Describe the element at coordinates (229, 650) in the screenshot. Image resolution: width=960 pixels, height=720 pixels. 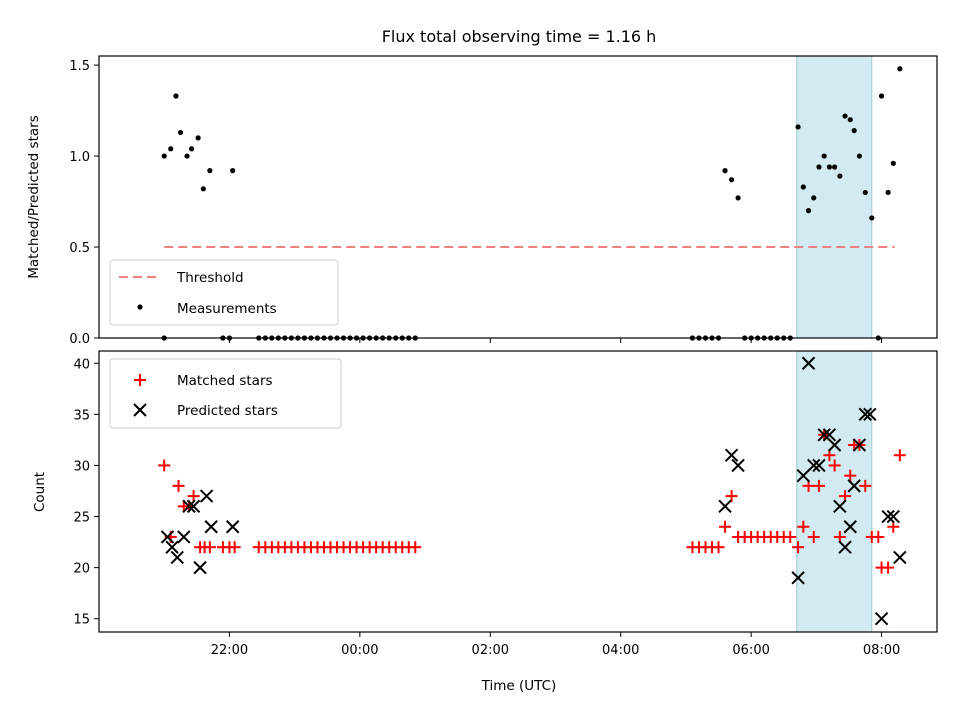
I see `x-tick-label: 22:00` at that location.